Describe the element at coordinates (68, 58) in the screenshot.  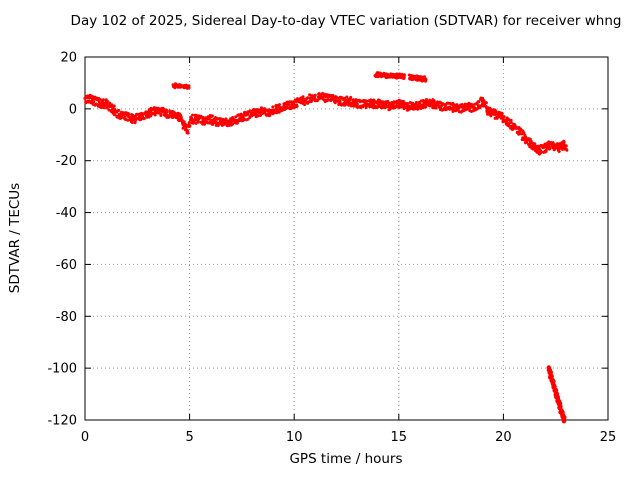
I see `y-tick-label: 20` at that location.